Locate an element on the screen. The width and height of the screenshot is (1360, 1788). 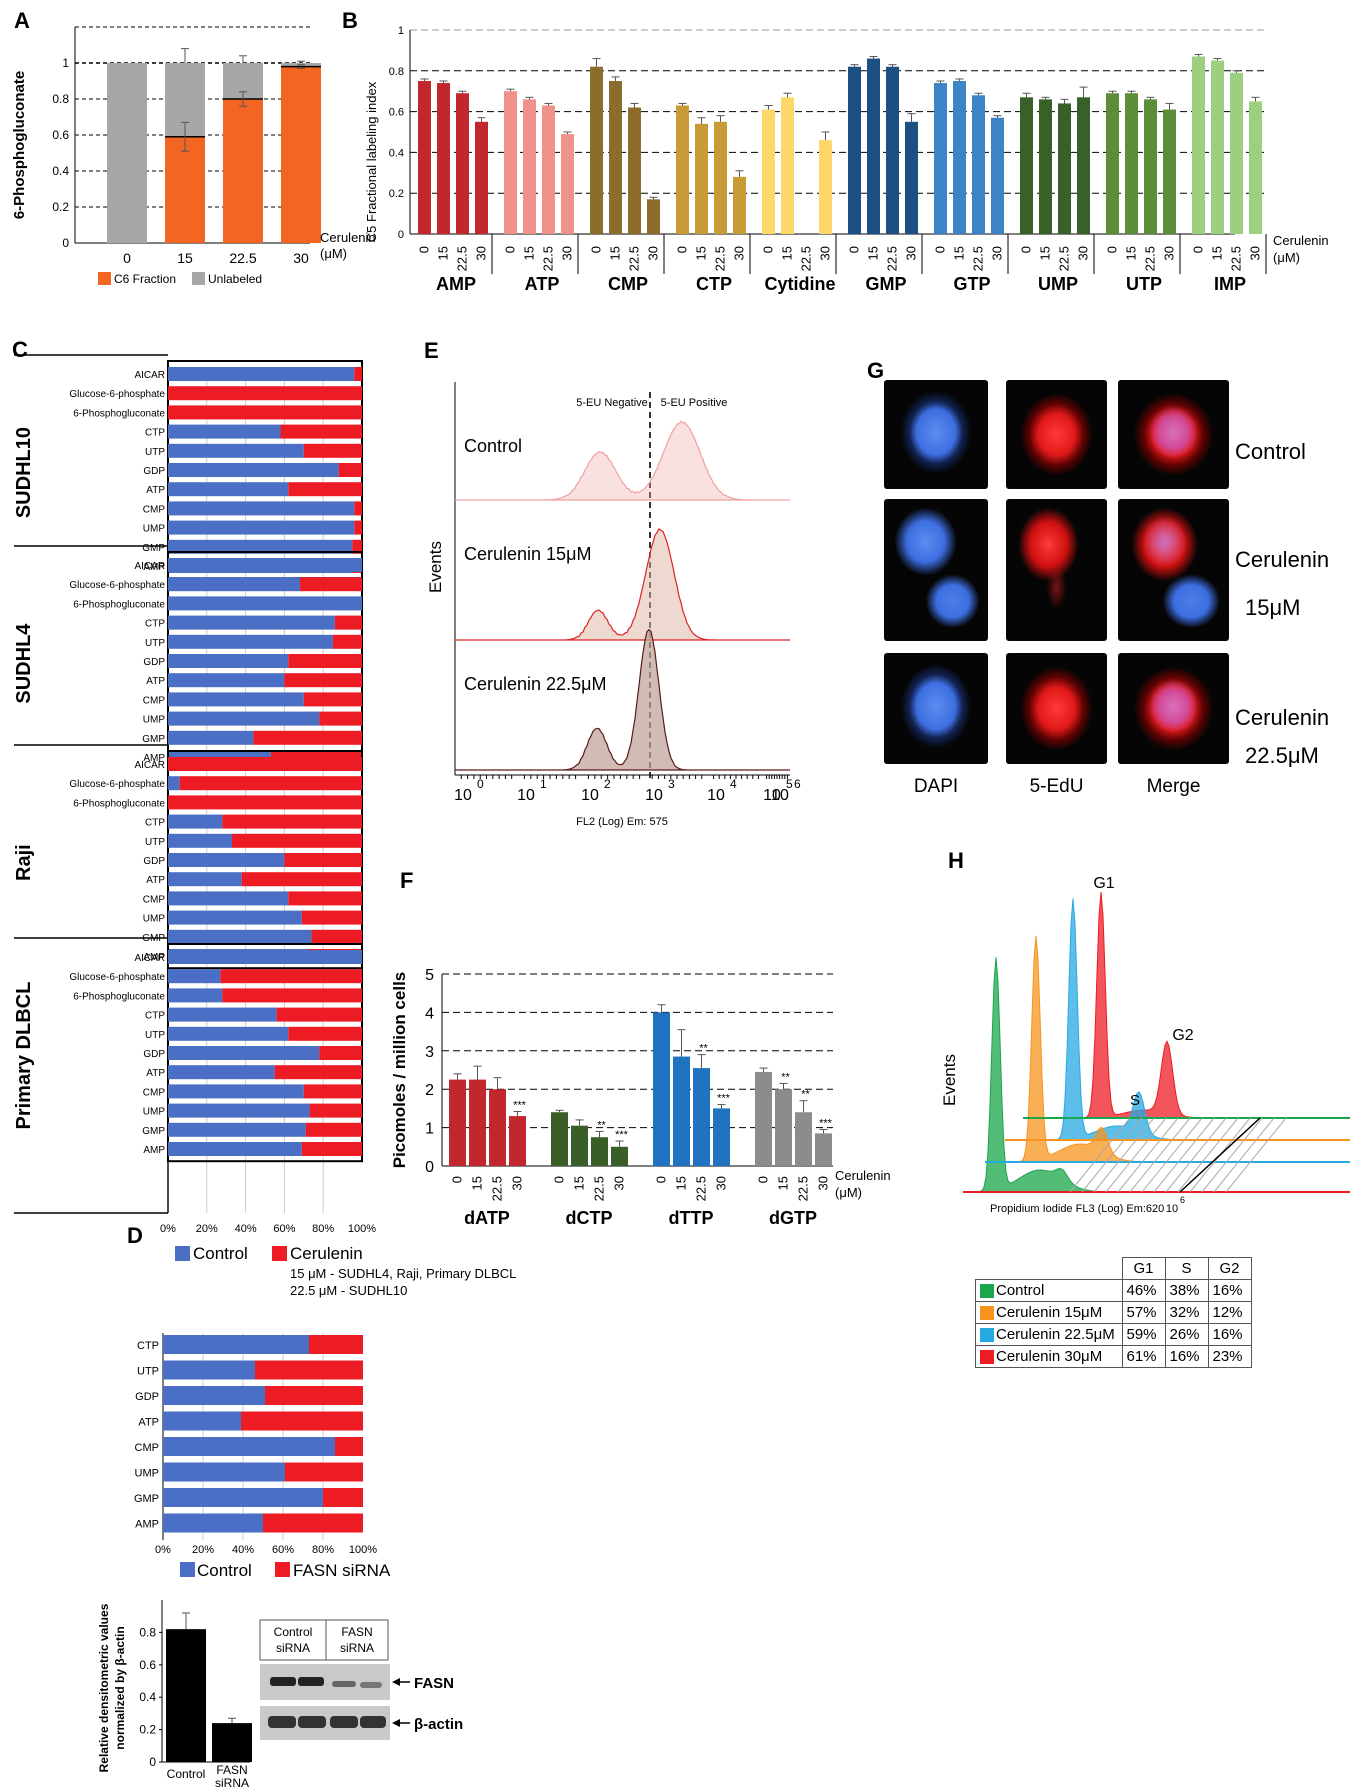
b-dose-tick: 22.5 is located at coordinates (892, 258).